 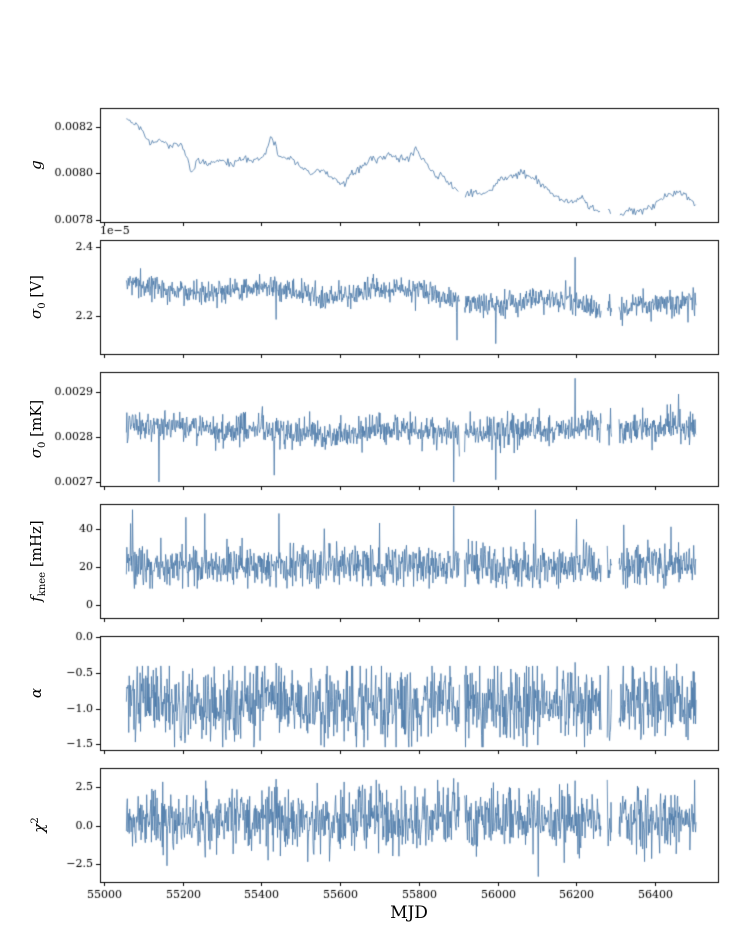 I want to click on ylabel-part: α, so click(x=36, y=693).